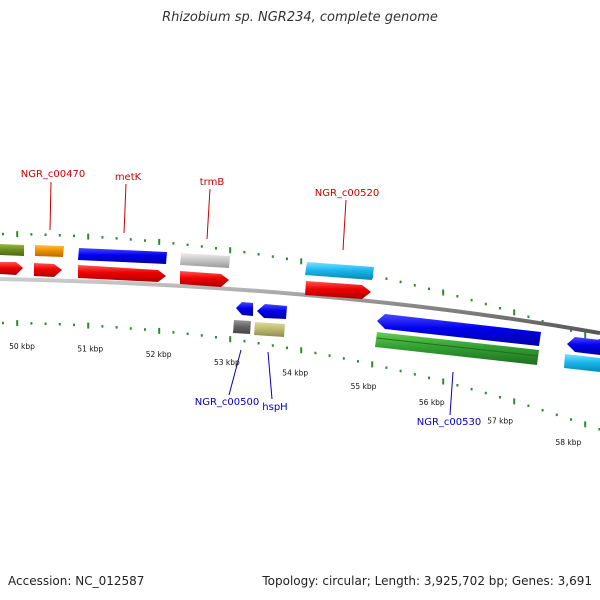 This screenshot has width=600, height=600. What do you see at coordinates (128, 177) in the screenshot?
I see `gene-label-metk: metK` at bounding box center [128, 177].